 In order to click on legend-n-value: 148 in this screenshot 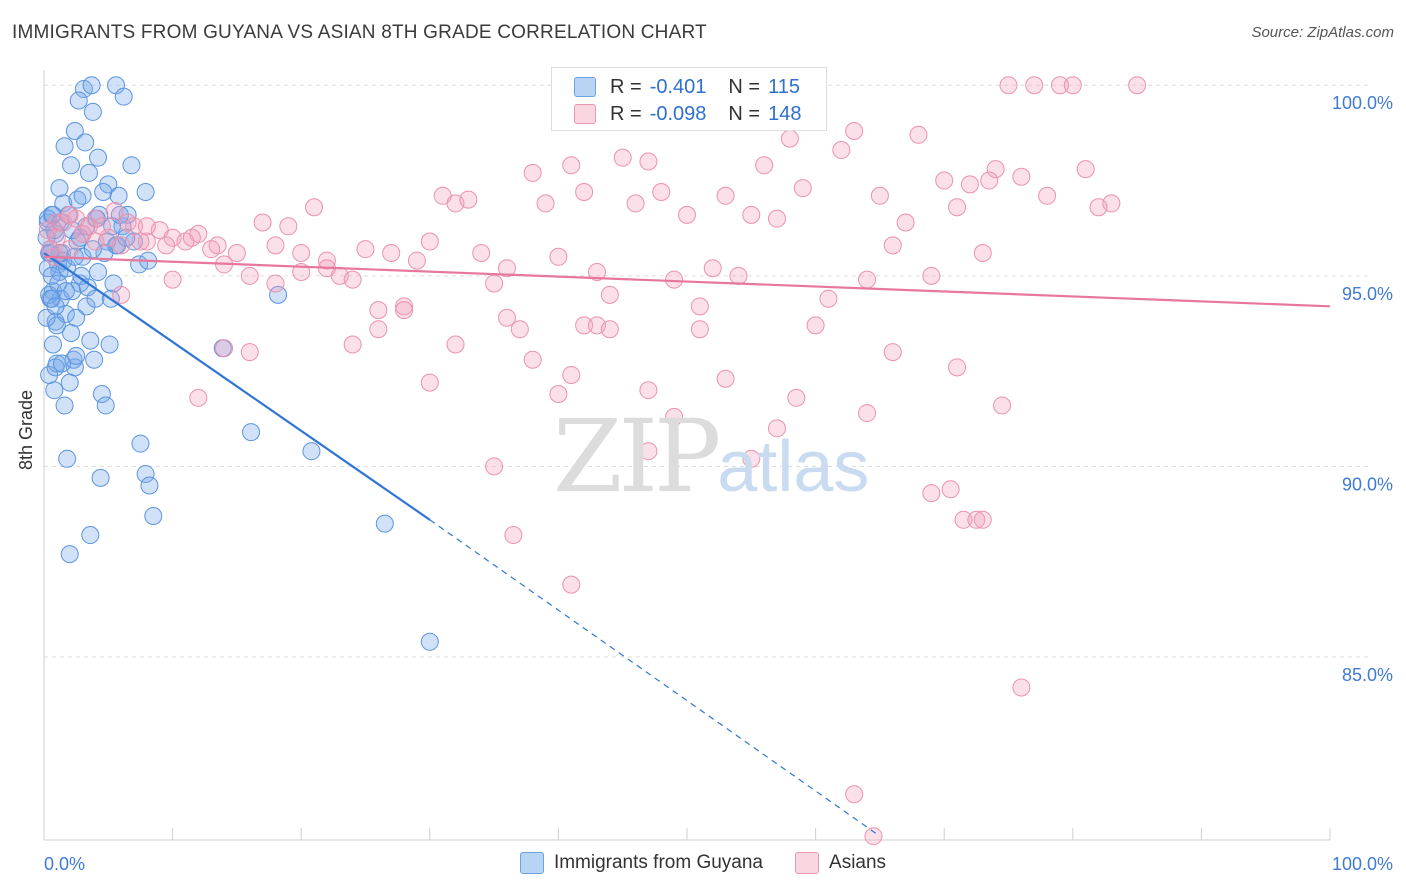, I will do `click(785, 113)`.